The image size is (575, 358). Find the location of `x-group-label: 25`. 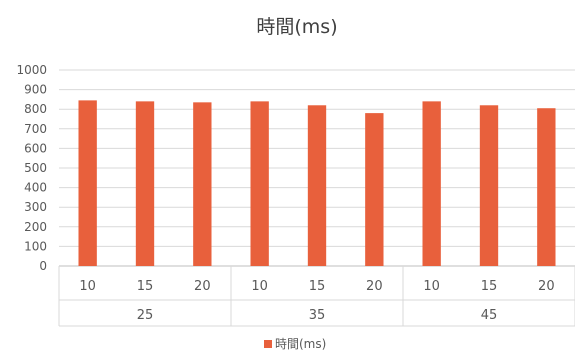

x-group-label: 25 is located at coordinates (145, 315).